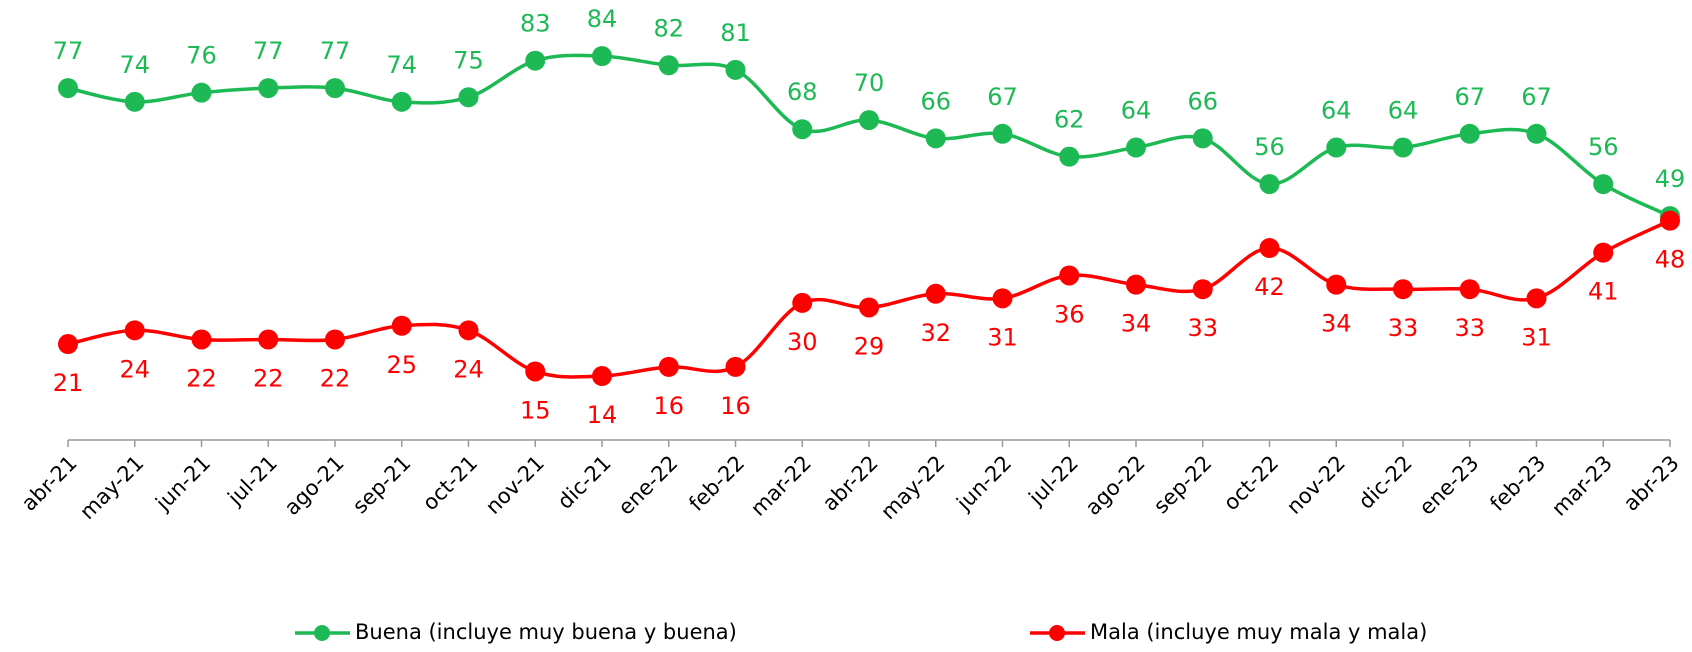 Image resolution: width=1692 pixels, height=652 pixels. Describe the element at coordinates (602, 19) in the screenshot. I see `data-label: 84` at that location.